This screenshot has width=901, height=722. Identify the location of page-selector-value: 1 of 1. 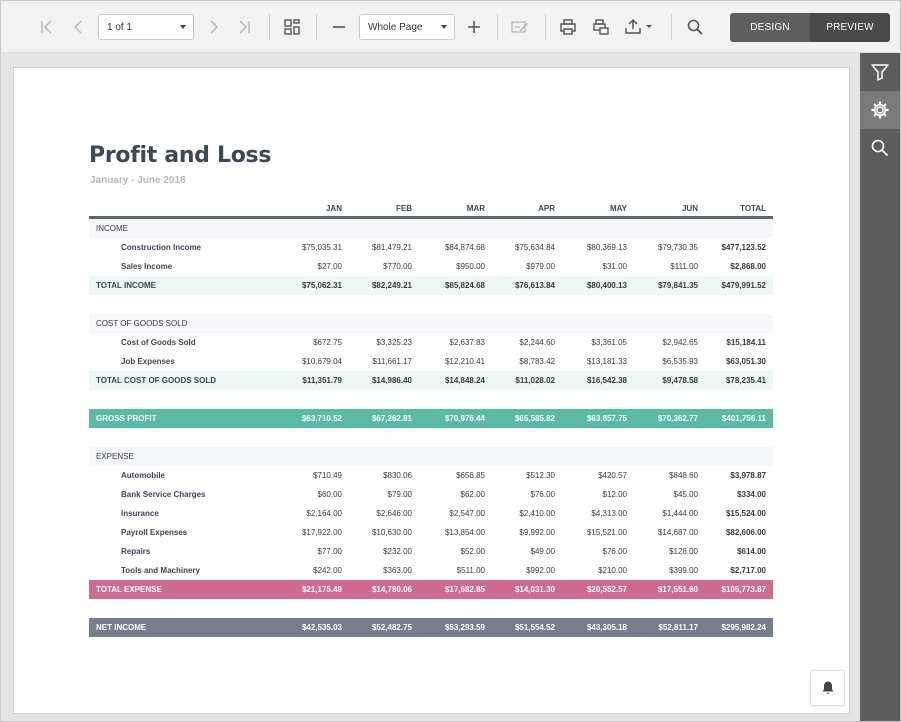
(120, 27).